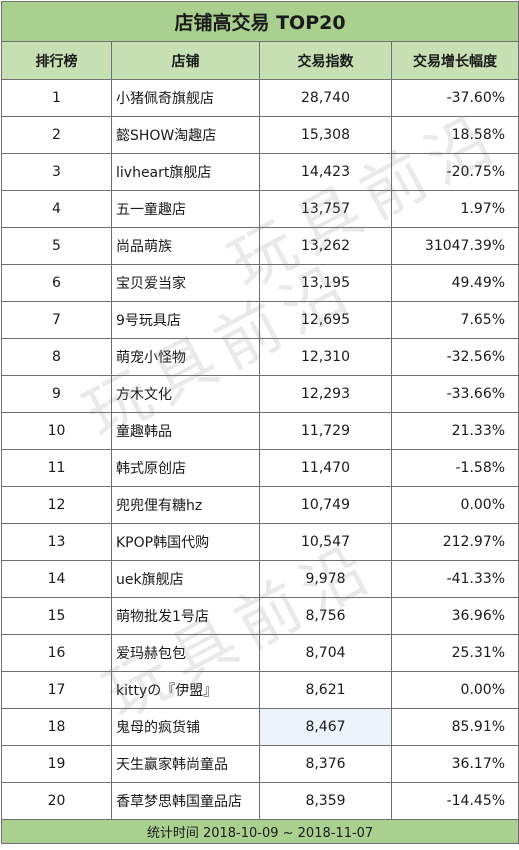 This screenshot has height=850, width=519. What do you see at coordinates (454, 172) in the screenshot?
I see `growth-cell: -20.75%` at bounding box center [454, 172].